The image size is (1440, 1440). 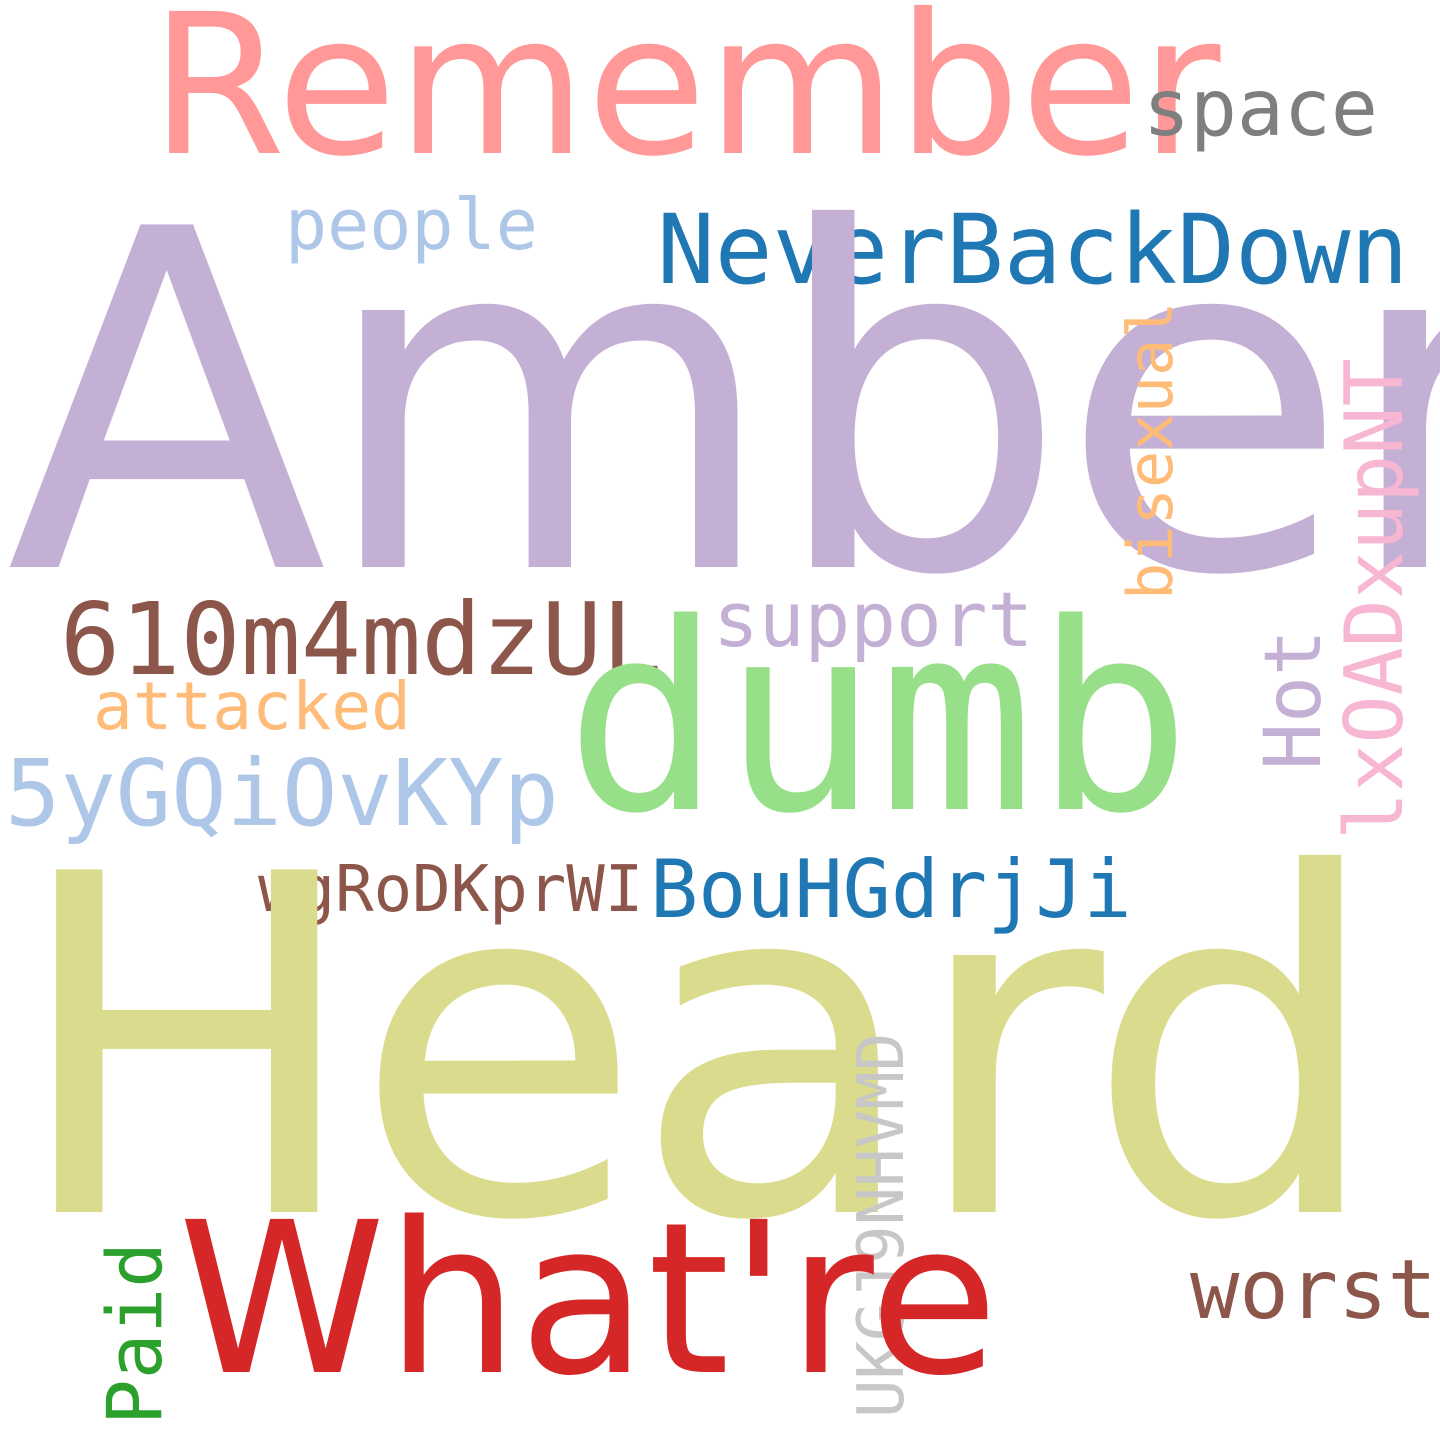 What do you see at coordinates (878, 720) in the screenshot?
I see `word-dumb: dumb` at bounding box center [878, 720].